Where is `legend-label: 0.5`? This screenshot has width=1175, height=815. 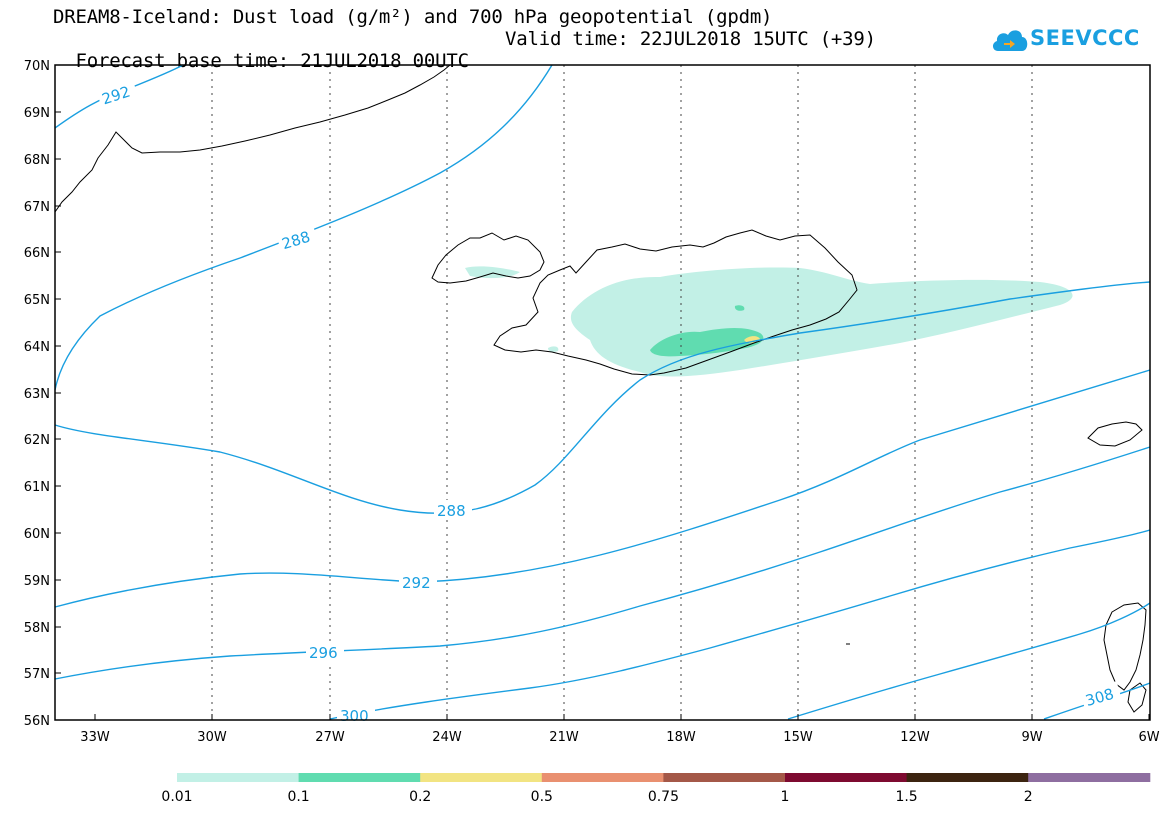
legend-label: 0.5 is located at coordinates (542, 797).